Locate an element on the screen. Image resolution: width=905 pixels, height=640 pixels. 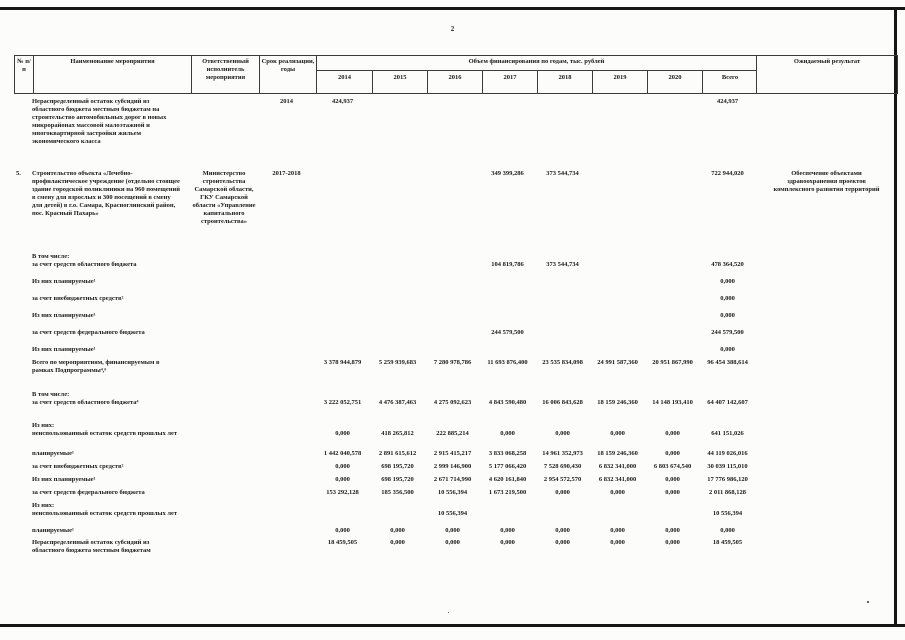
cell-year-2014: 3 222 052,751 is located at coordinates (342, 402).